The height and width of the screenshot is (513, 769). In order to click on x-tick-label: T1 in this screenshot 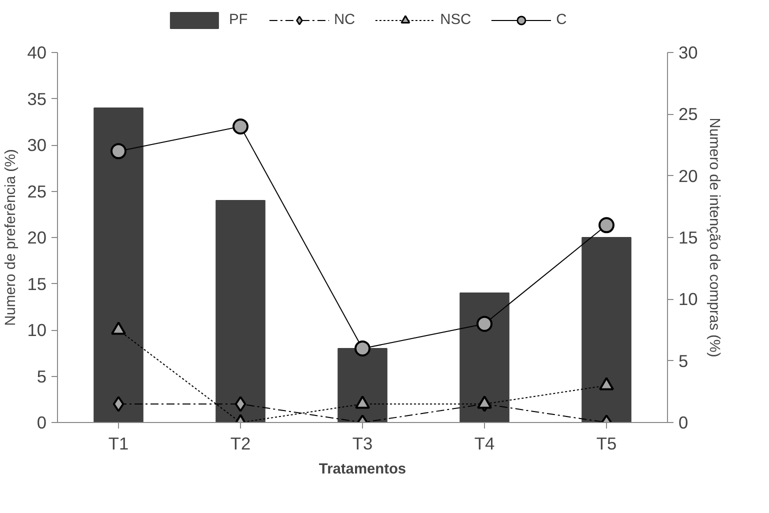, I will do `click(118, 444)`.